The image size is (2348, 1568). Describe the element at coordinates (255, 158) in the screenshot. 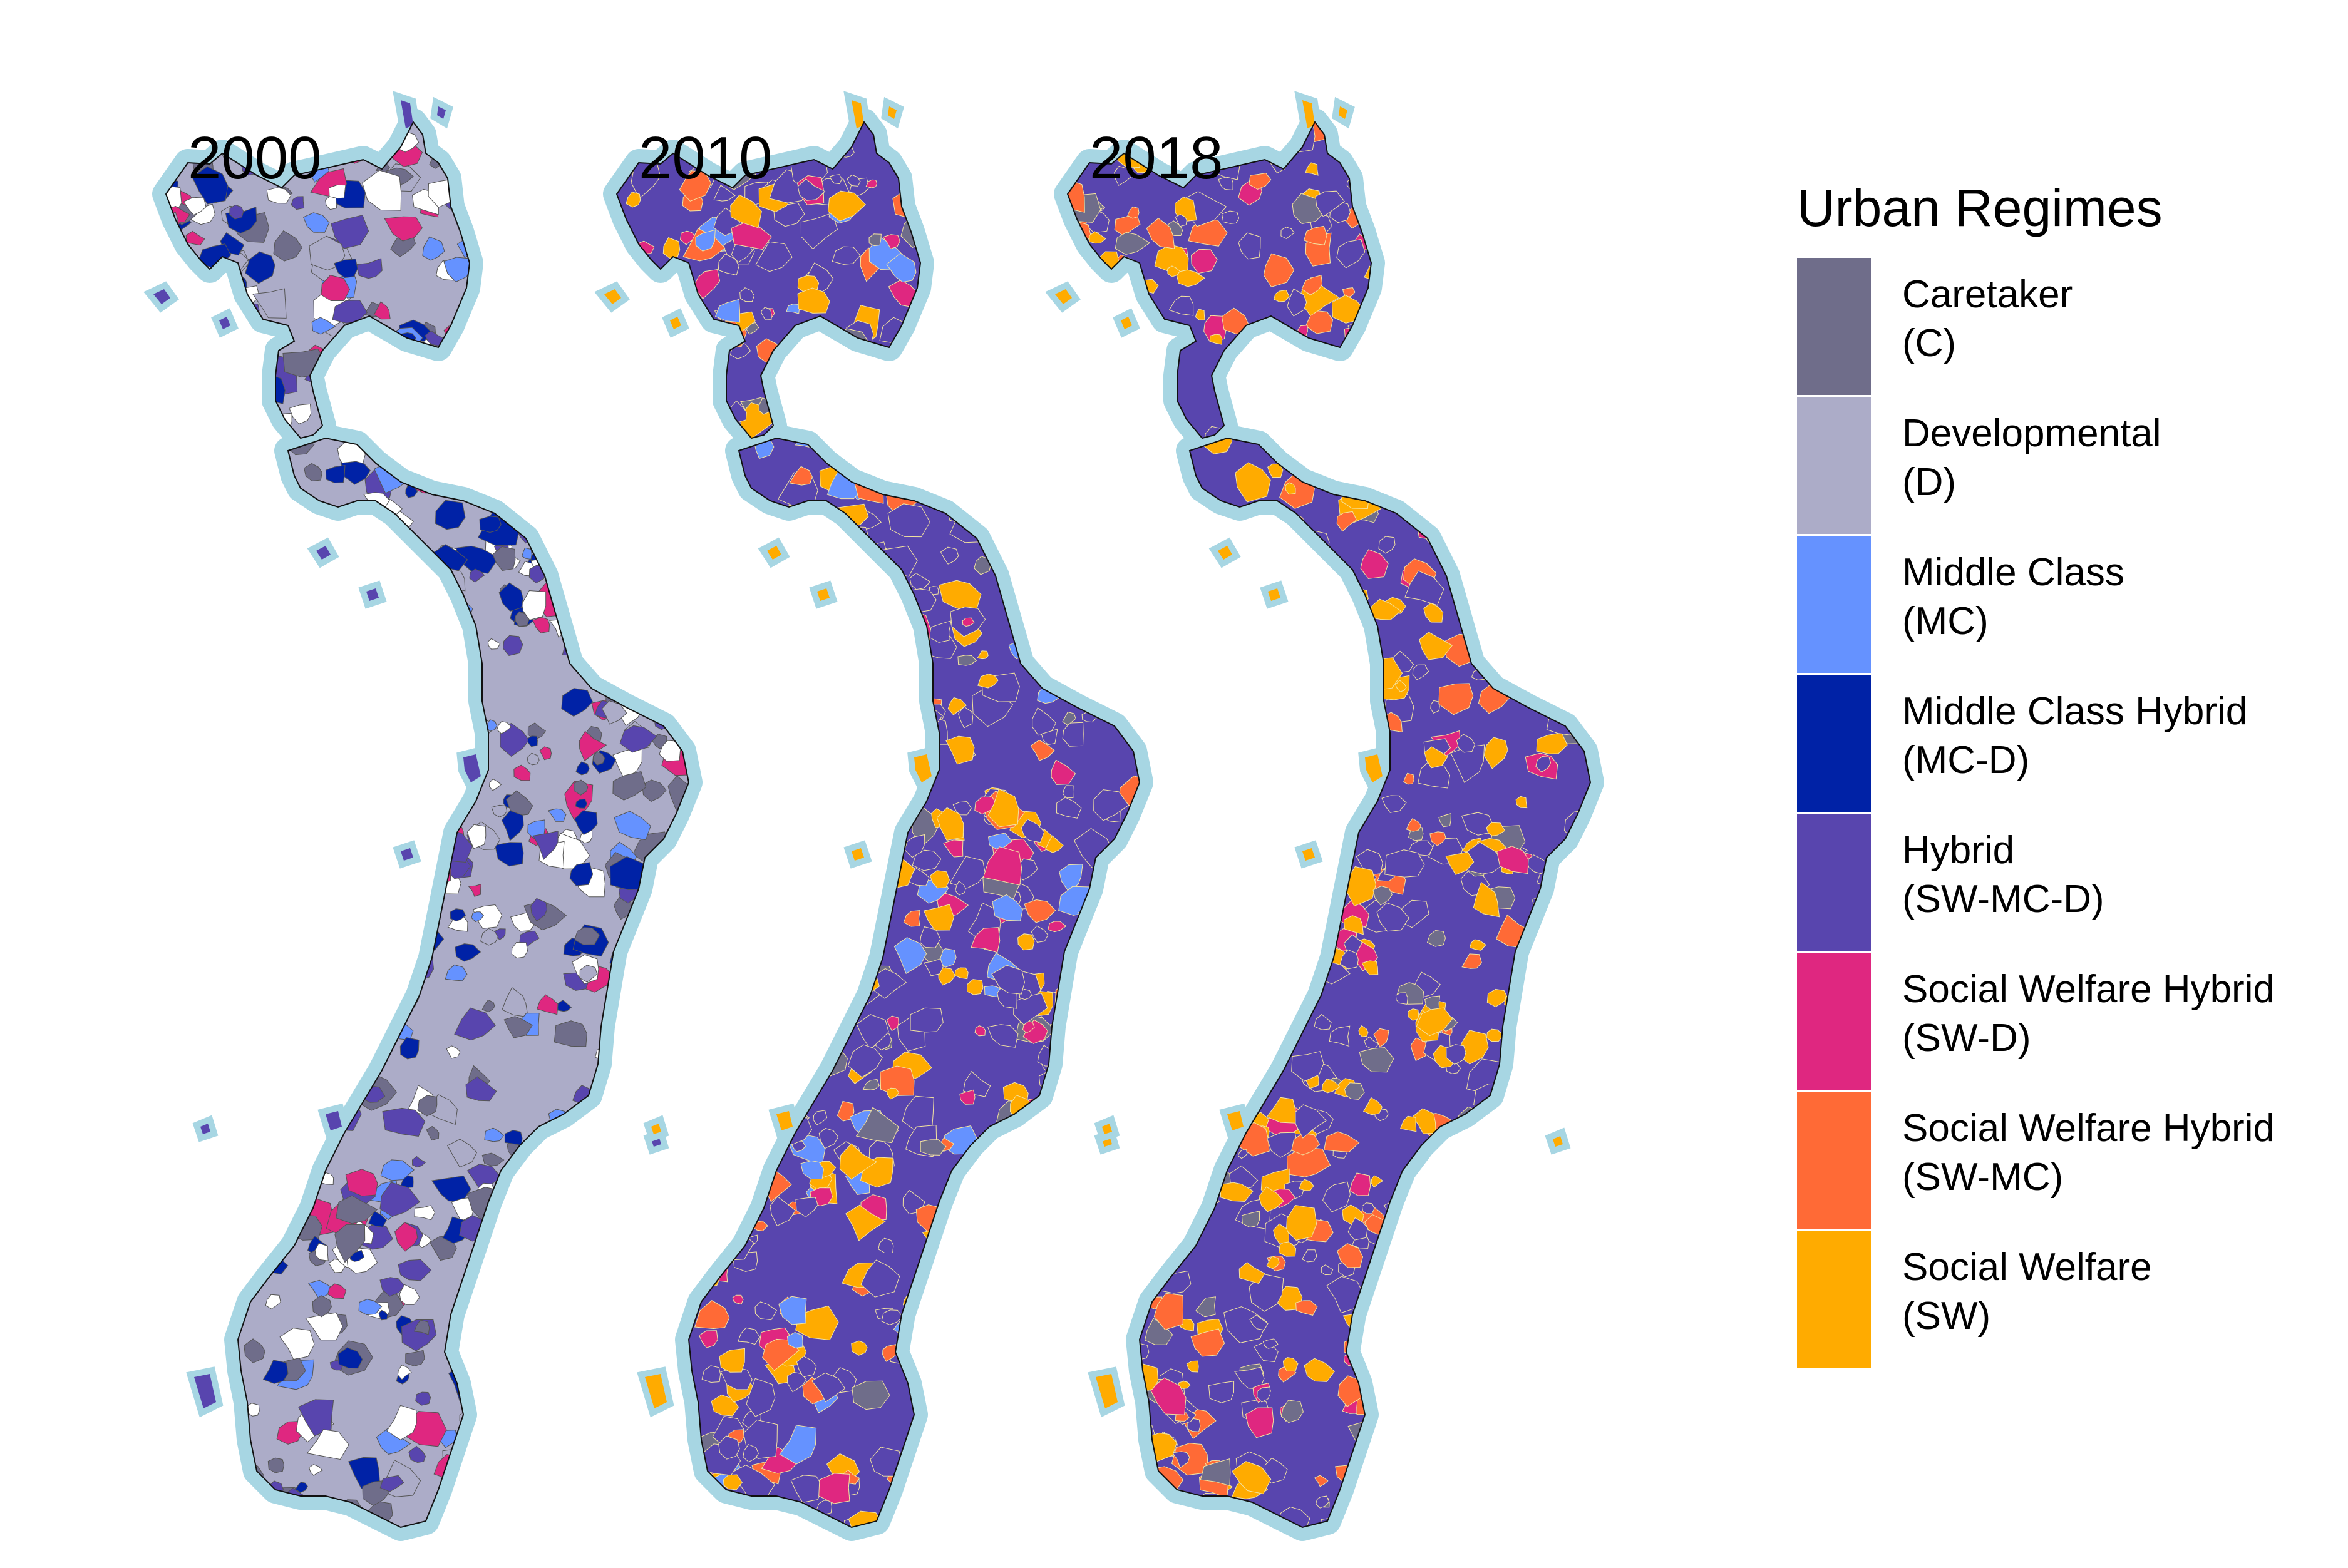

I see `year-label: 2000` at that location.